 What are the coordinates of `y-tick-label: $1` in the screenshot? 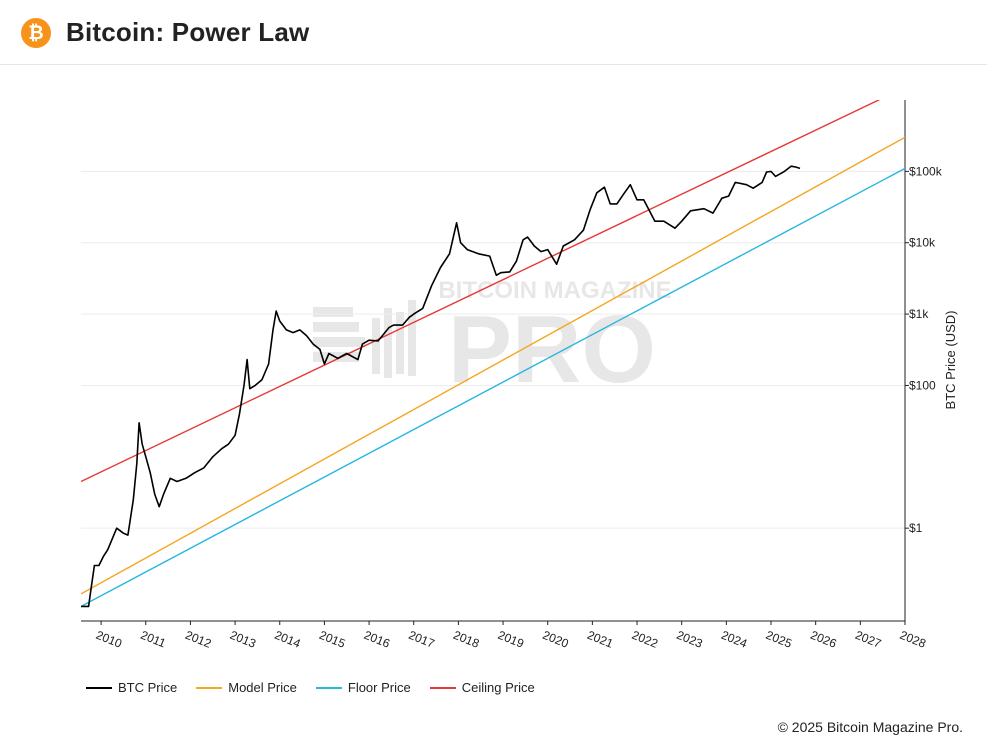 It's located at (916, 528).